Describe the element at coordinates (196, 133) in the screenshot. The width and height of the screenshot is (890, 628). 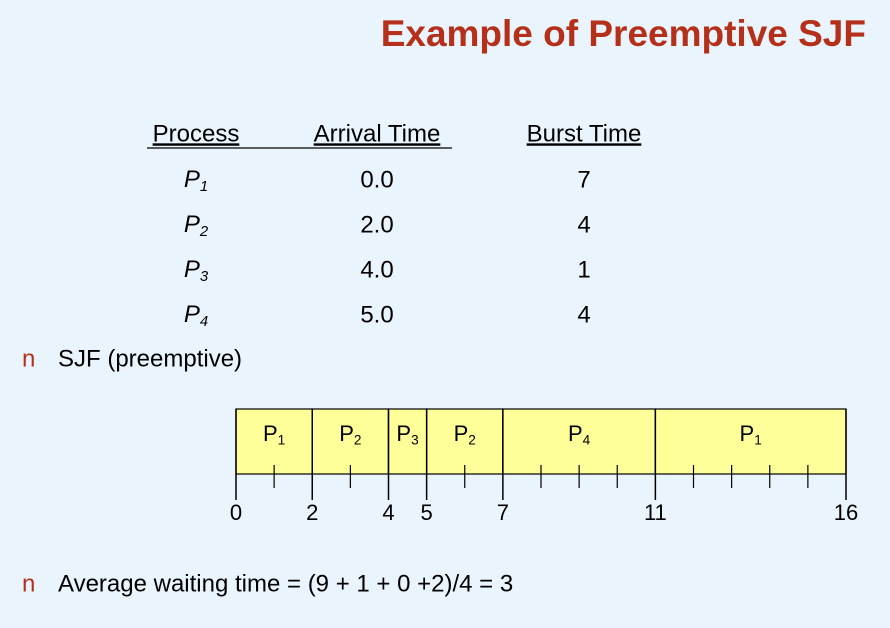
I see `table-header: Process` at that location.